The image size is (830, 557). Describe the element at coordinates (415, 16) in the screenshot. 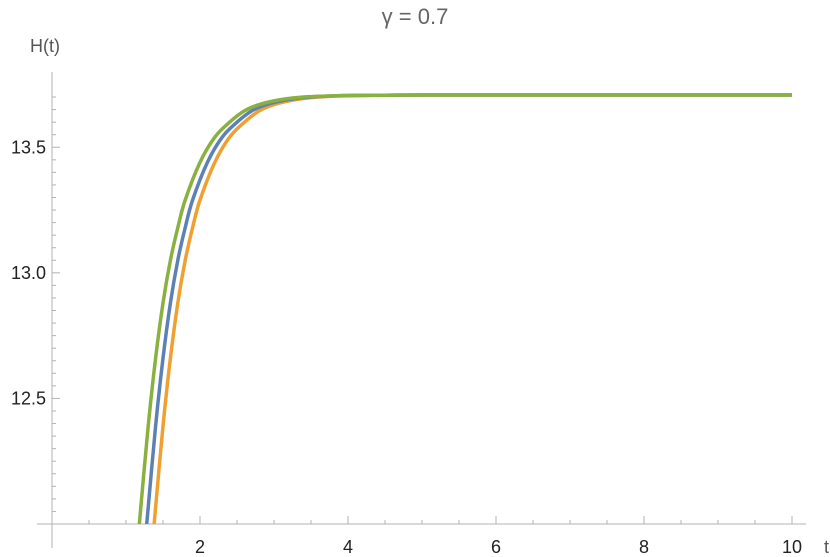

I see `chart-title: γ = 0.7` at that location.